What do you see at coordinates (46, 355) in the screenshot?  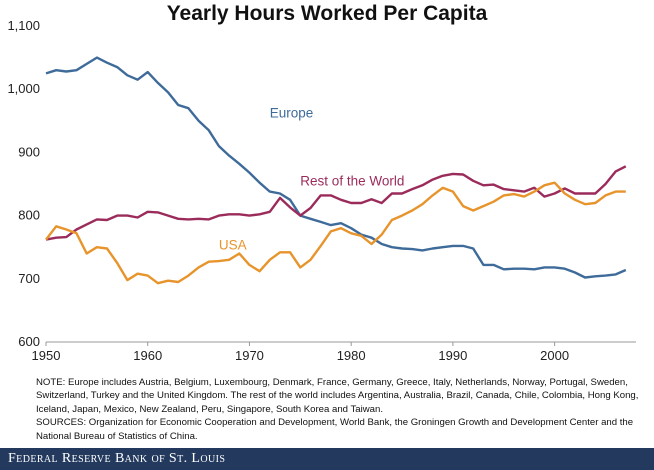 I see `x-tick-label: 1950` at bounding box center [46, 355].